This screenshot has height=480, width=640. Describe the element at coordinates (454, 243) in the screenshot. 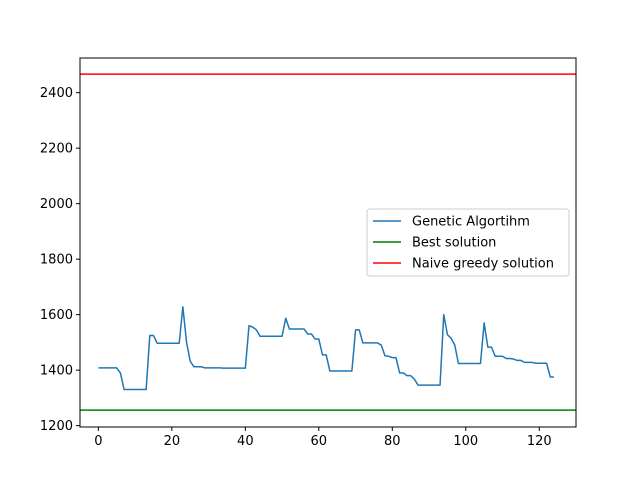

I see `legend-label: Best solution` at that location.